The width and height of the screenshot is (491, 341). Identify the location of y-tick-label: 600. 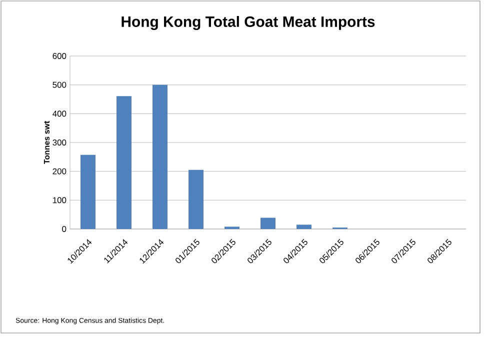
(59, 56).